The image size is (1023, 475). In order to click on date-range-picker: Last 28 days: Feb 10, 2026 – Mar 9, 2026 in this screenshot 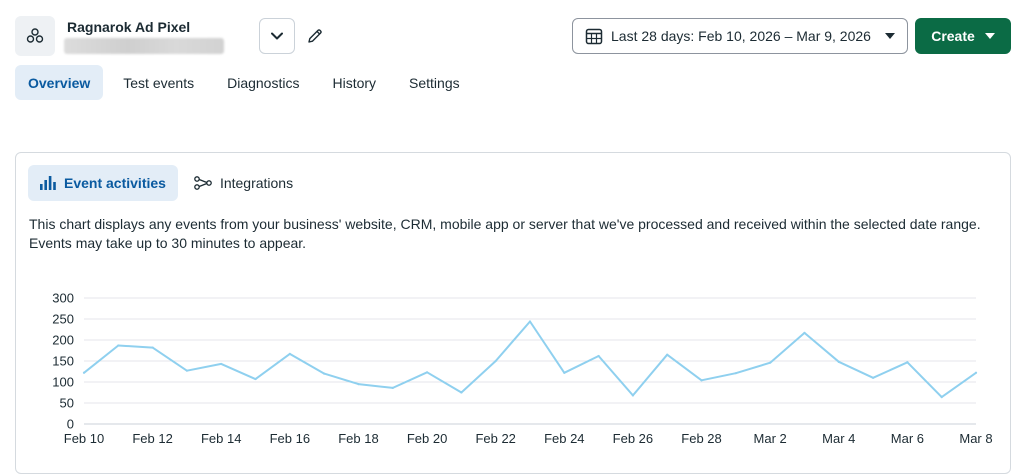, I will do `click(740, 36)`.